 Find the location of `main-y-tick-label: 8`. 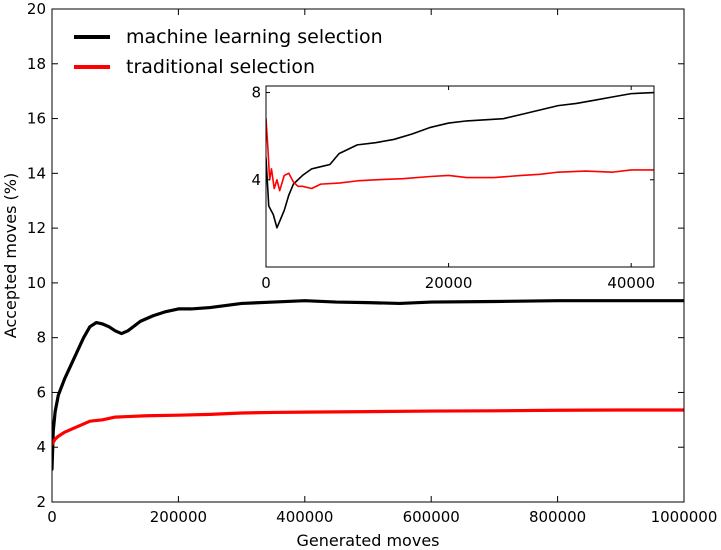

main-y-tick-label: 8 is located at coordinates (41, 338).